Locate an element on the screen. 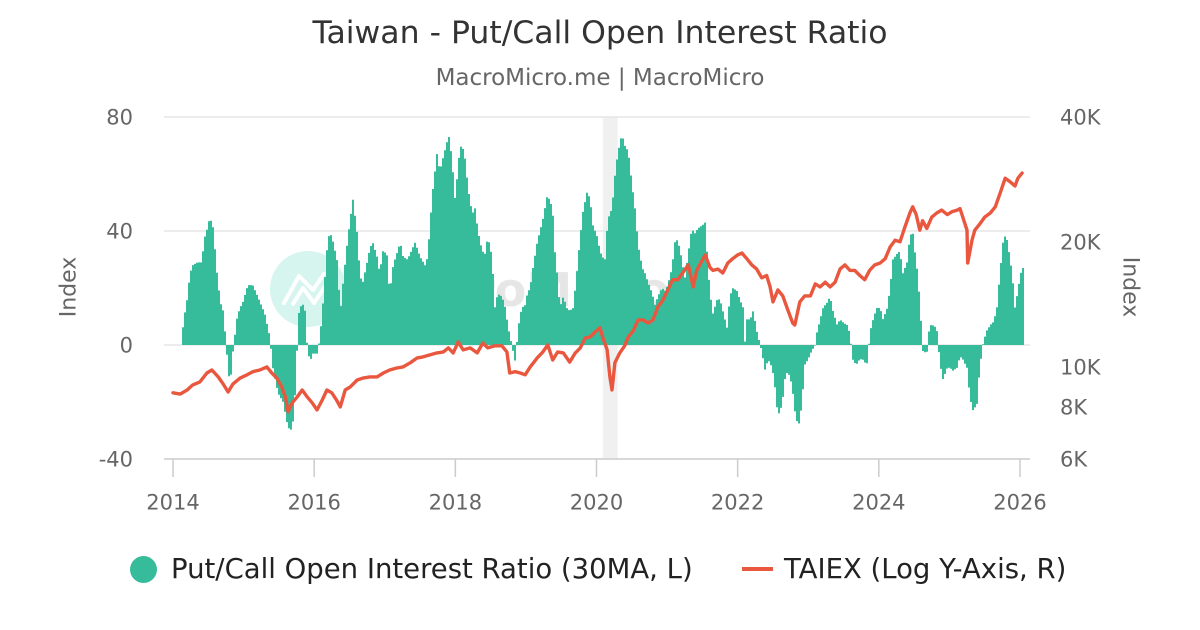 Image resolution: width=1200 pixels, height=630 pixels. y-axis-right: 40K 20K 10K 8K 6K is located at coordinates (1081, 289).